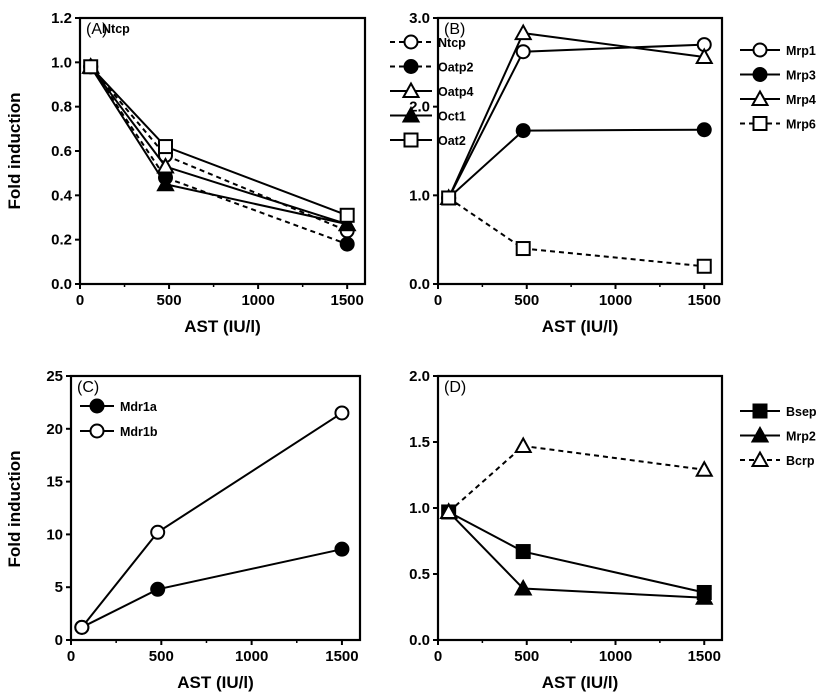 This screenshot has width=826, height=698. Describe the element at coordinates (54, 429) in the screenshot. I see `y-tick-label: 20` at that location.